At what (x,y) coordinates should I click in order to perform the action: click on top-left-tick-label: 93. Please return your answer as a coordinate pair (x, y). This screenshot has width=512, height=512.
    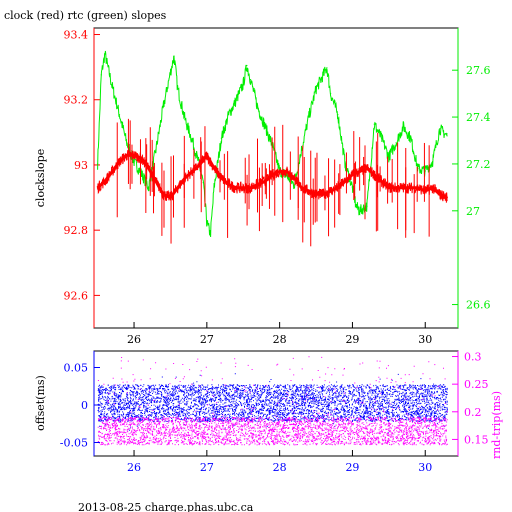
    Looking at the image, I should click on (81, 165).